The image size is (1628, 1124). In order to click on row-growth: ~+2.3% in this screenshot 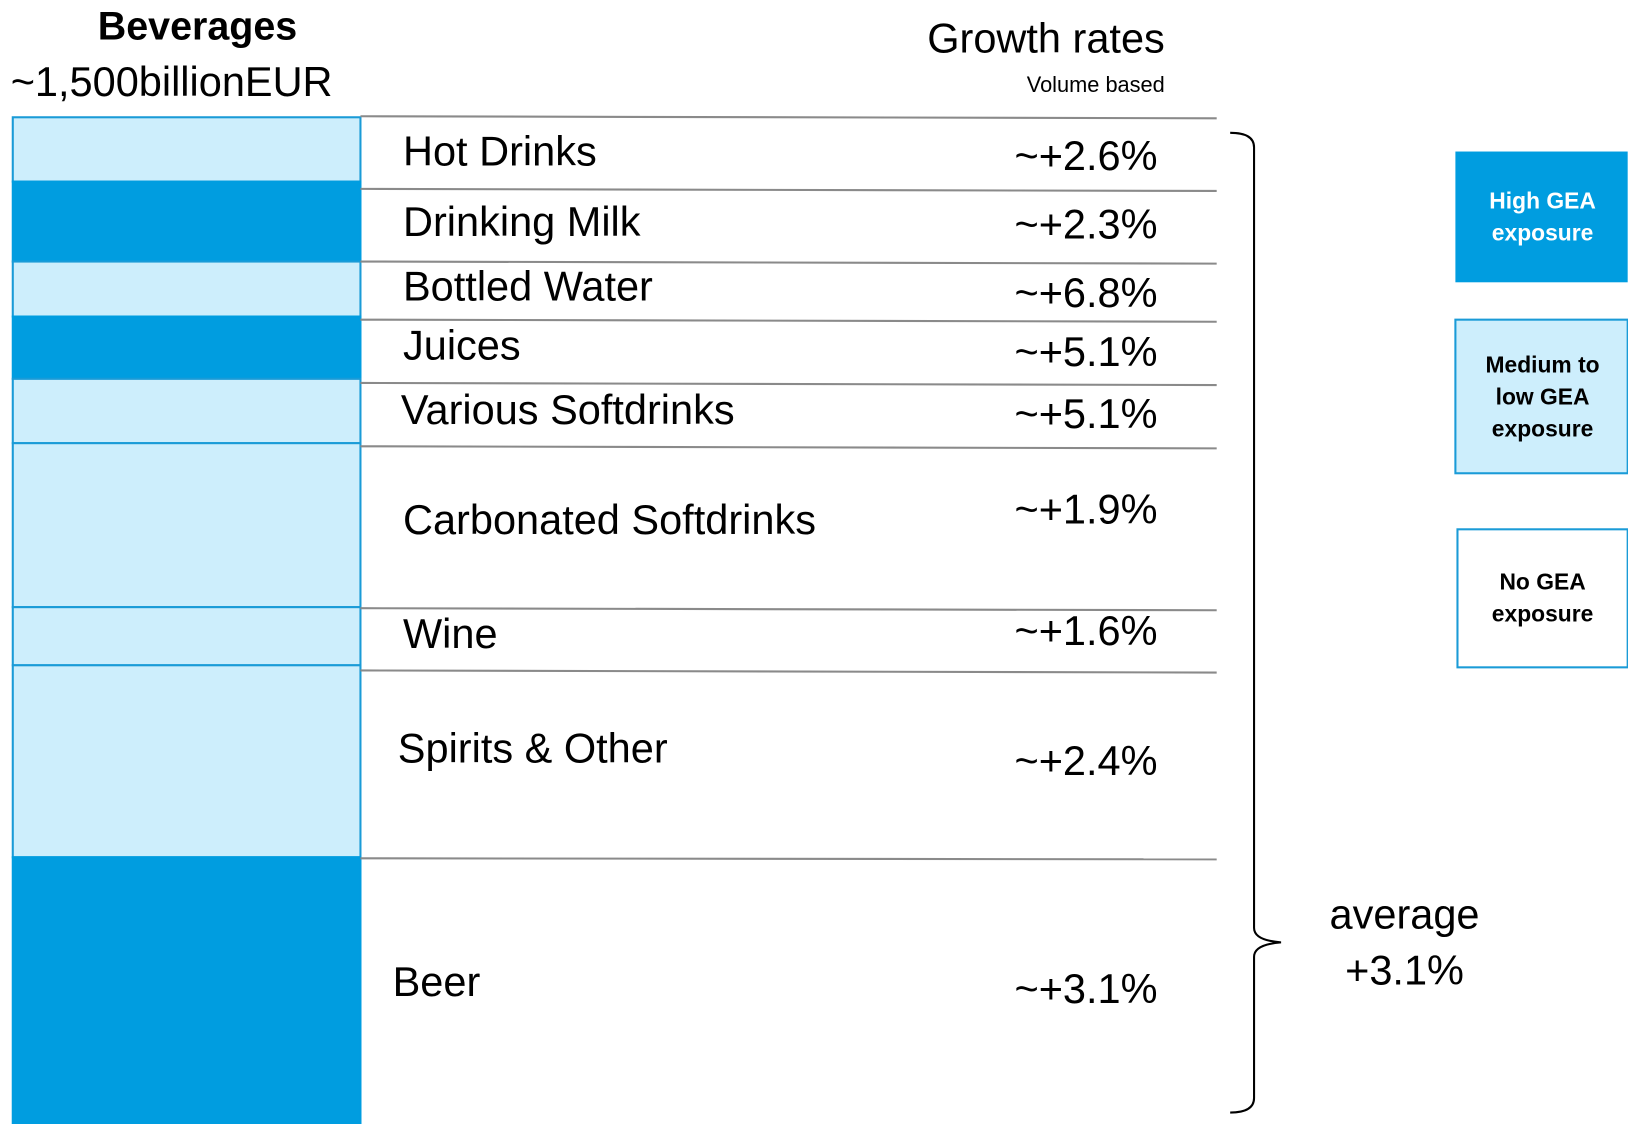, I will do `click(1085, 223)`.